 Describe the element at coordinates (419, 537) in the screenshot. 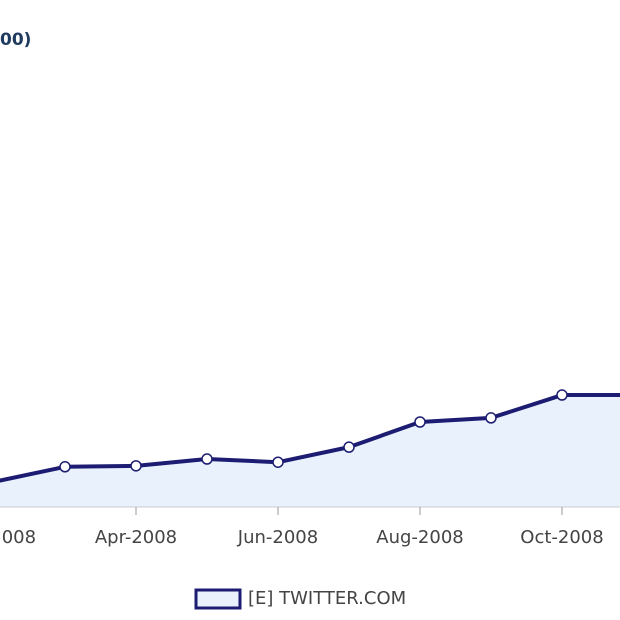

I see `x-tick-label: Aug-2008` at that location.